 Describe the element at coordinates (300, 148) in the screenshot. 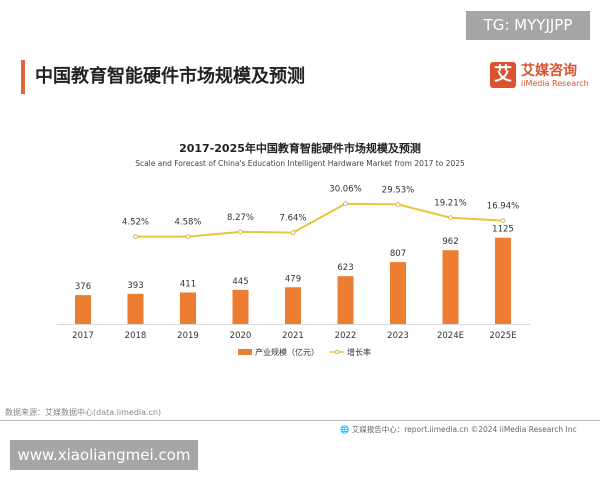

I see `chart-title: 2017-2025年中国教育智能硬件市场规模及预测` at that location.